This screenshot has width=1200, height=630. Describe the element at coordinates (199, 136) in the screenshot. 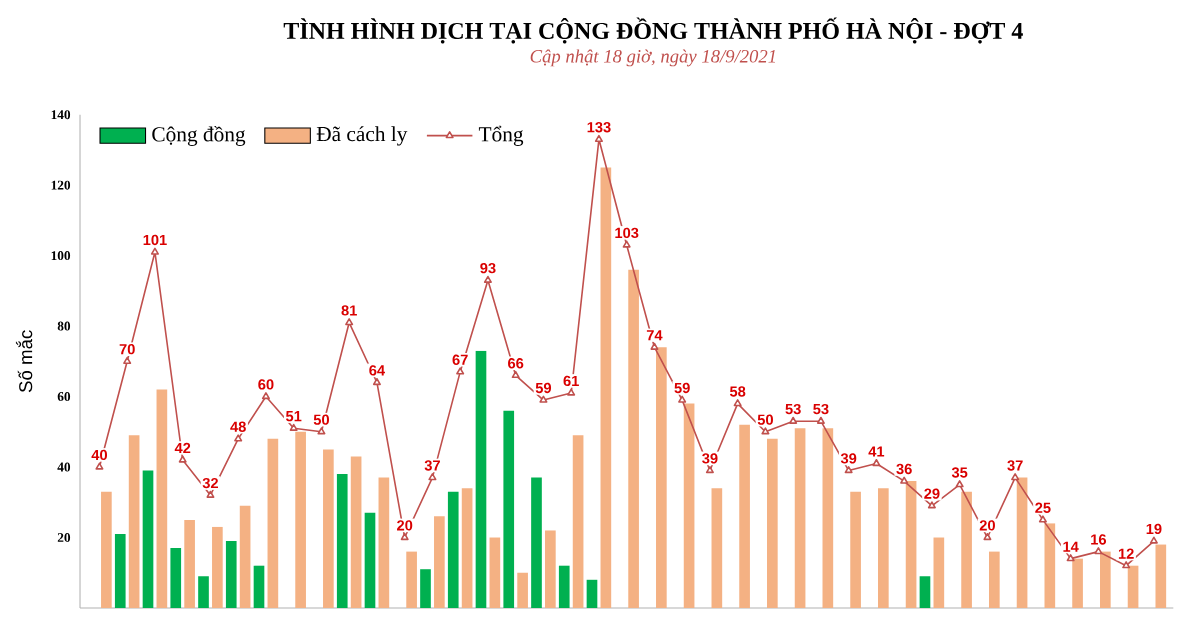

I see `legend-label: Cộng đồng` at that location.